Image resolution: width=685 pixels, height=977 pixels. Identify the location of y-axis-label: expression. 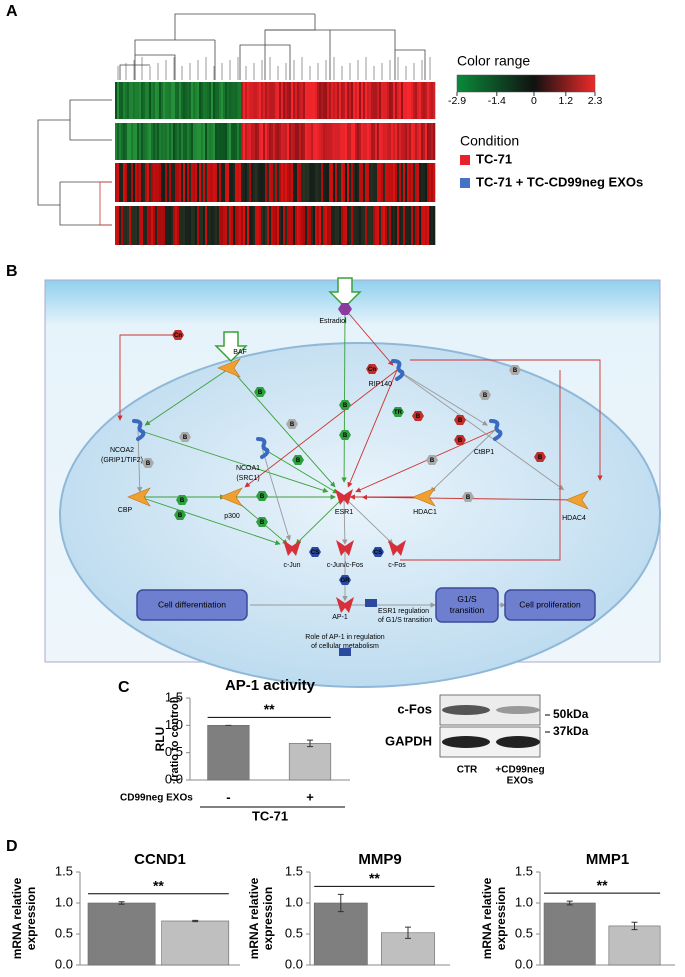
(31, 918).